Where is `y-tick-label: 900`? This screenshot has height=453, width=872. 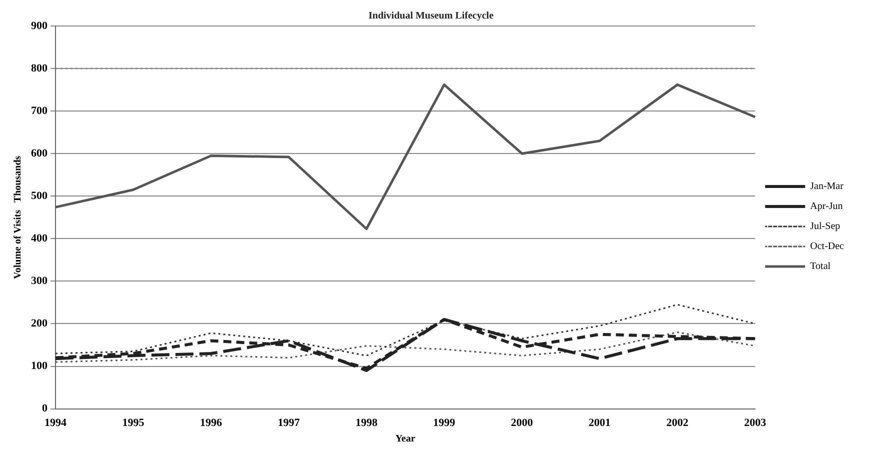 y-tick-label: 900 is located at coordinates (39, 26).